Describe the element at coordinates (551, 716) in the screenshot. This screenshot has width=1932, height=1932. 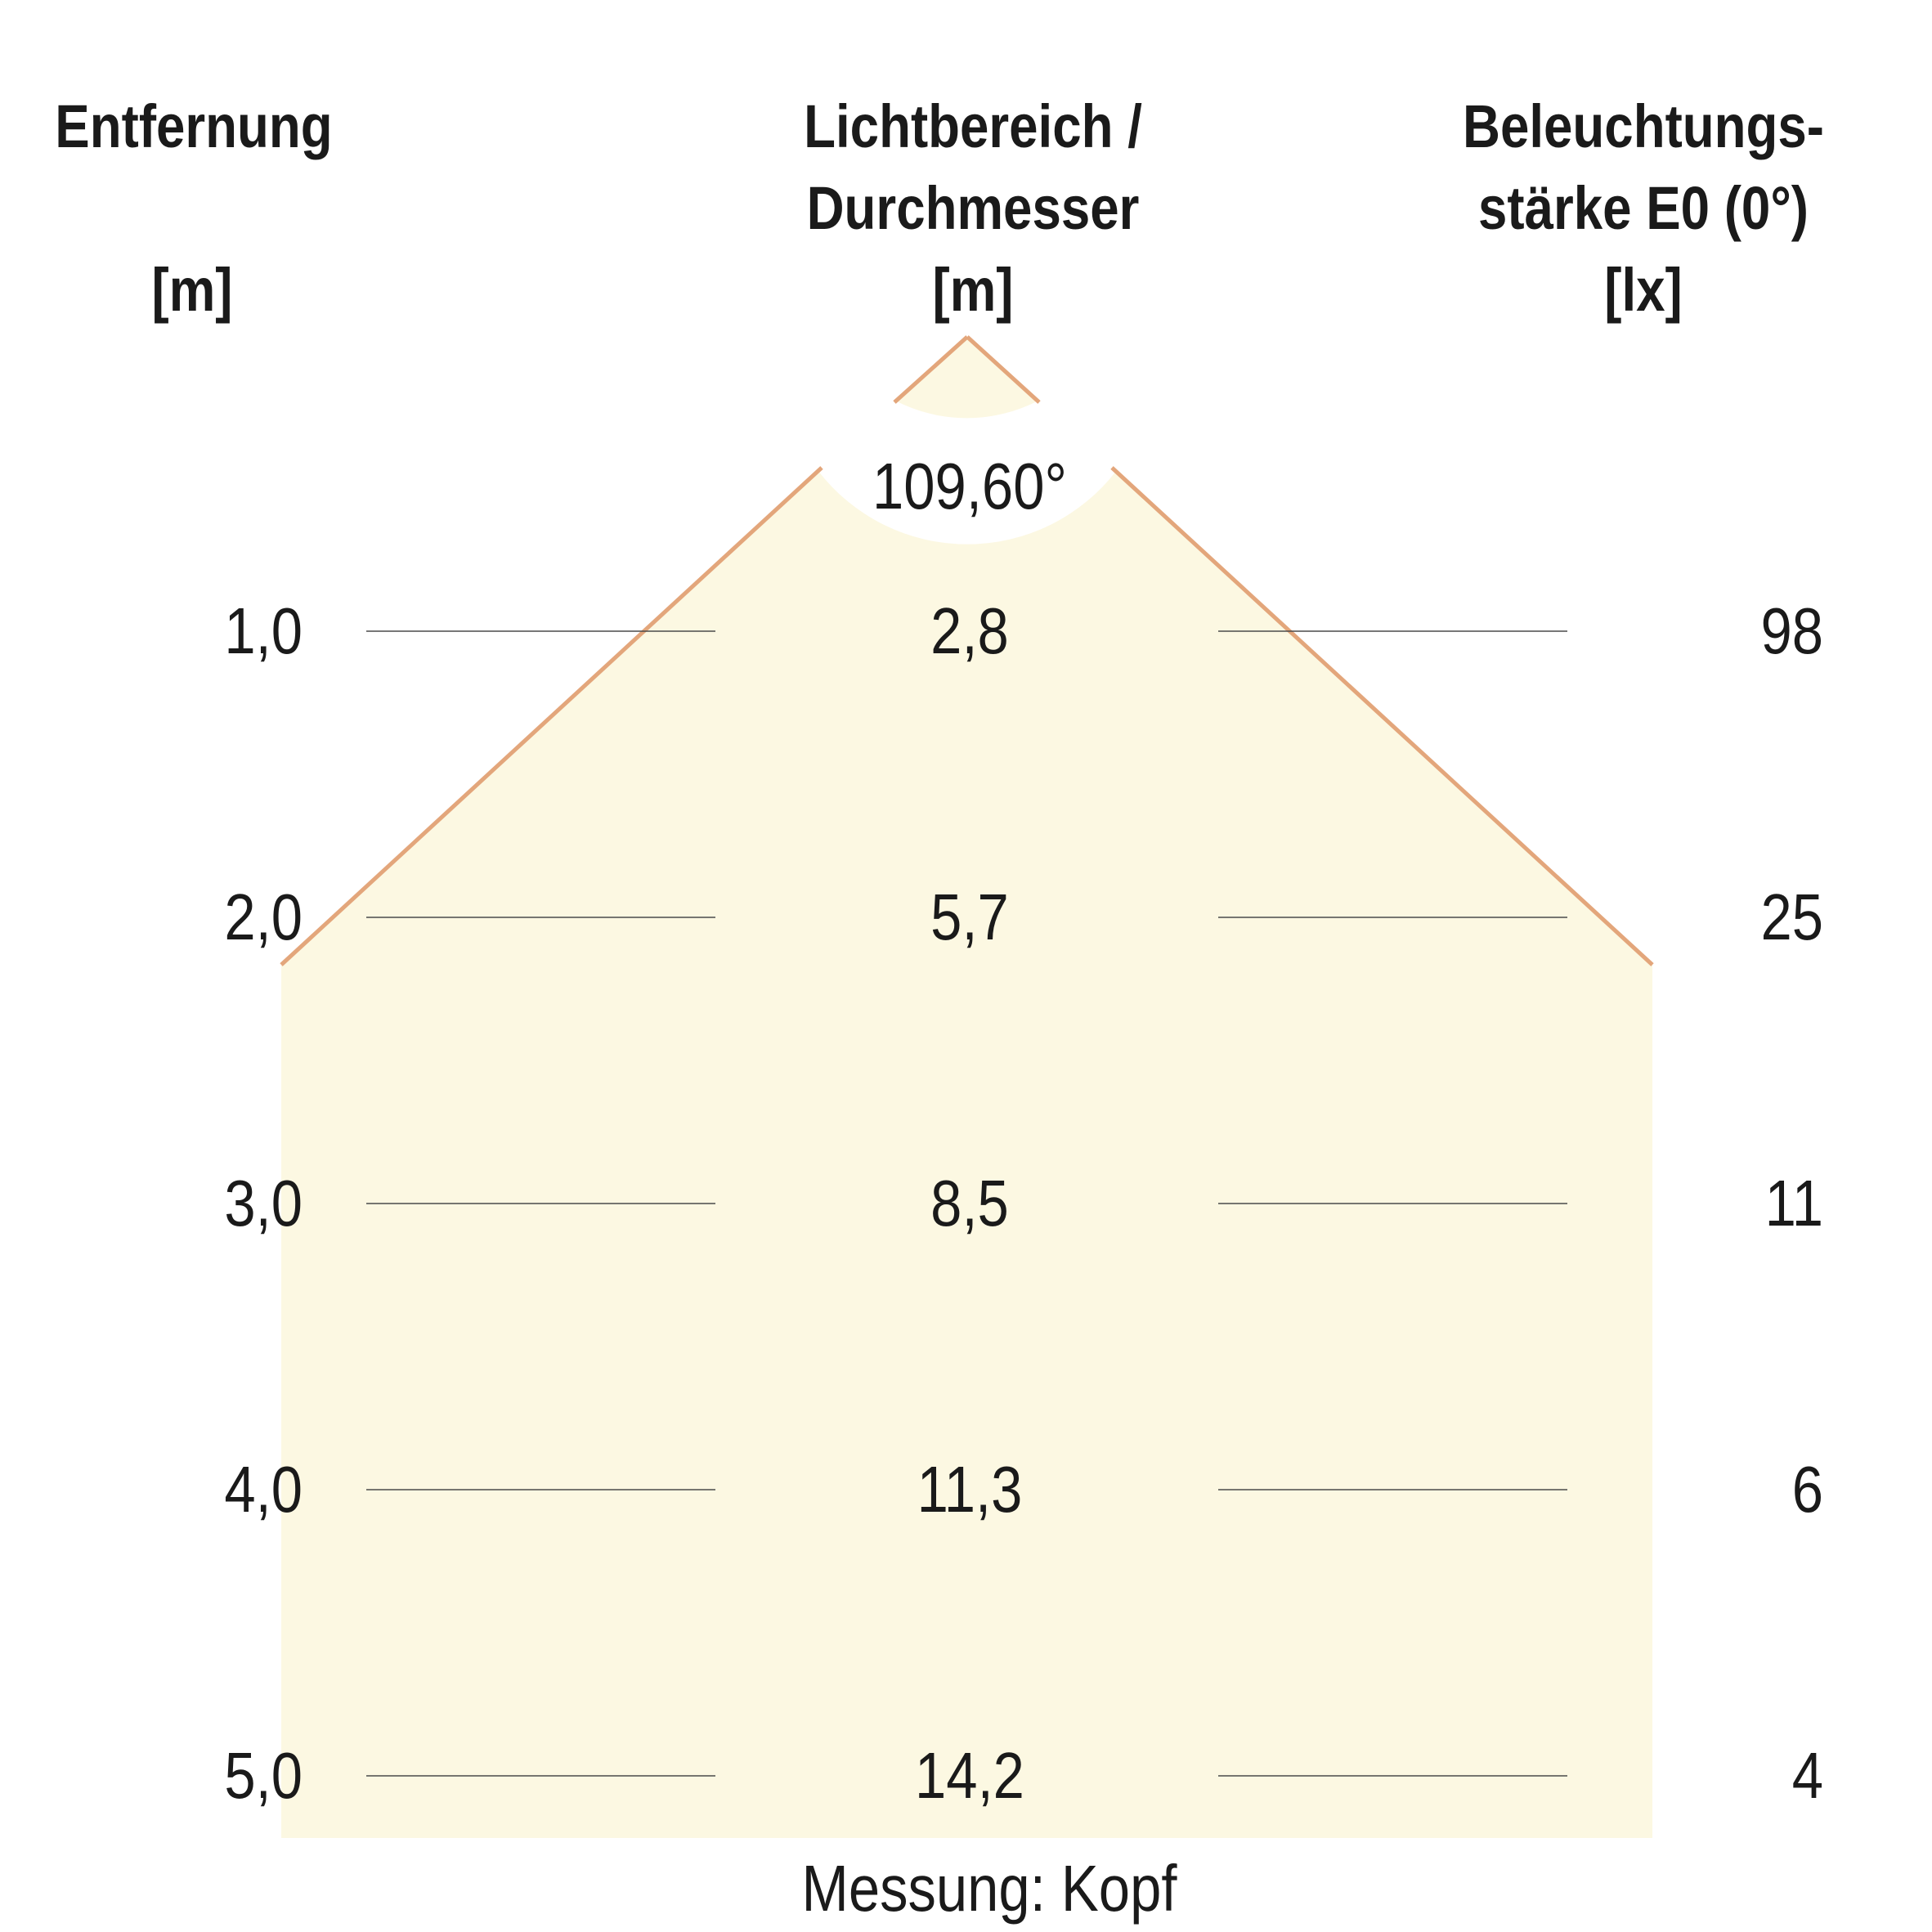
I see `beam-edge-left` at that location.